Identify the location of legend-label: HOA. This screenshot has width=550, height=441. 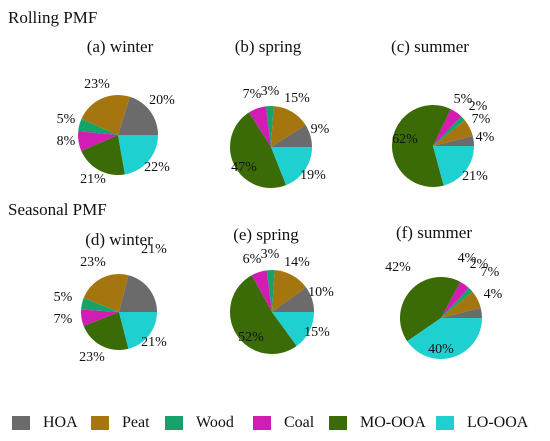
(60, 422).